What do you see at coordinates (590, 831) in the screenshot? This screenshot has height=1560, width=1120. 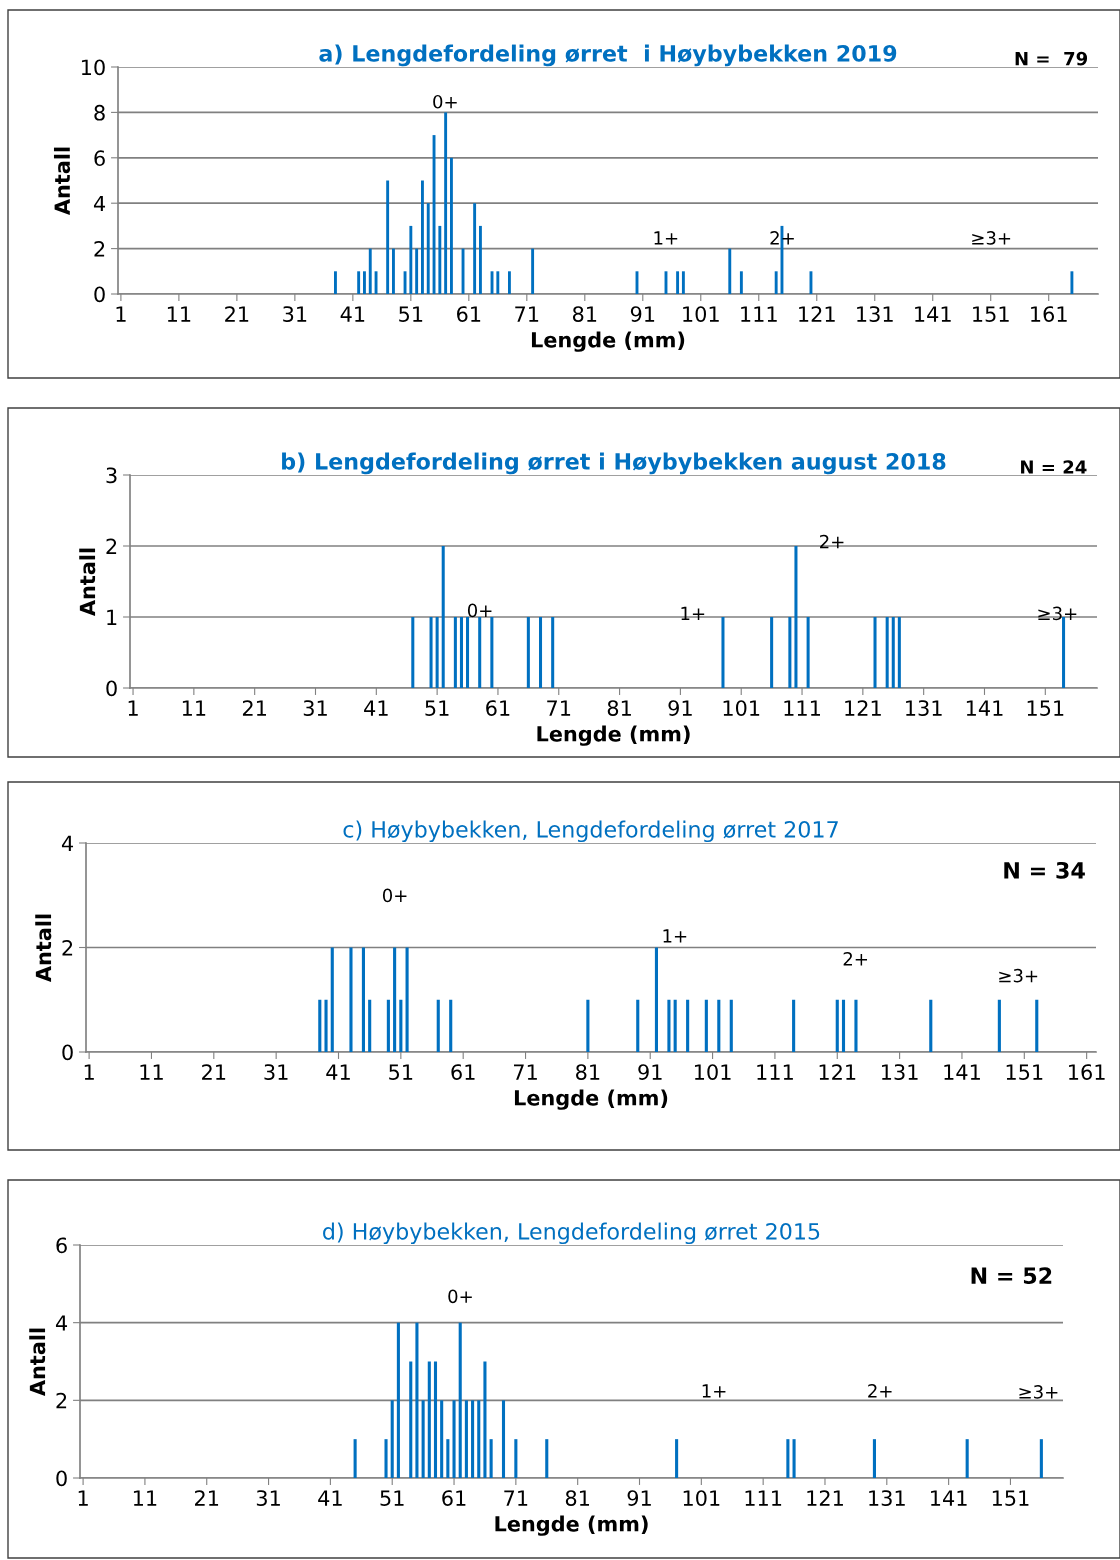 I see `chart-title: c) Høybybekken, Lengdefordeling ørret 2017` at bounding box center [590, 831].